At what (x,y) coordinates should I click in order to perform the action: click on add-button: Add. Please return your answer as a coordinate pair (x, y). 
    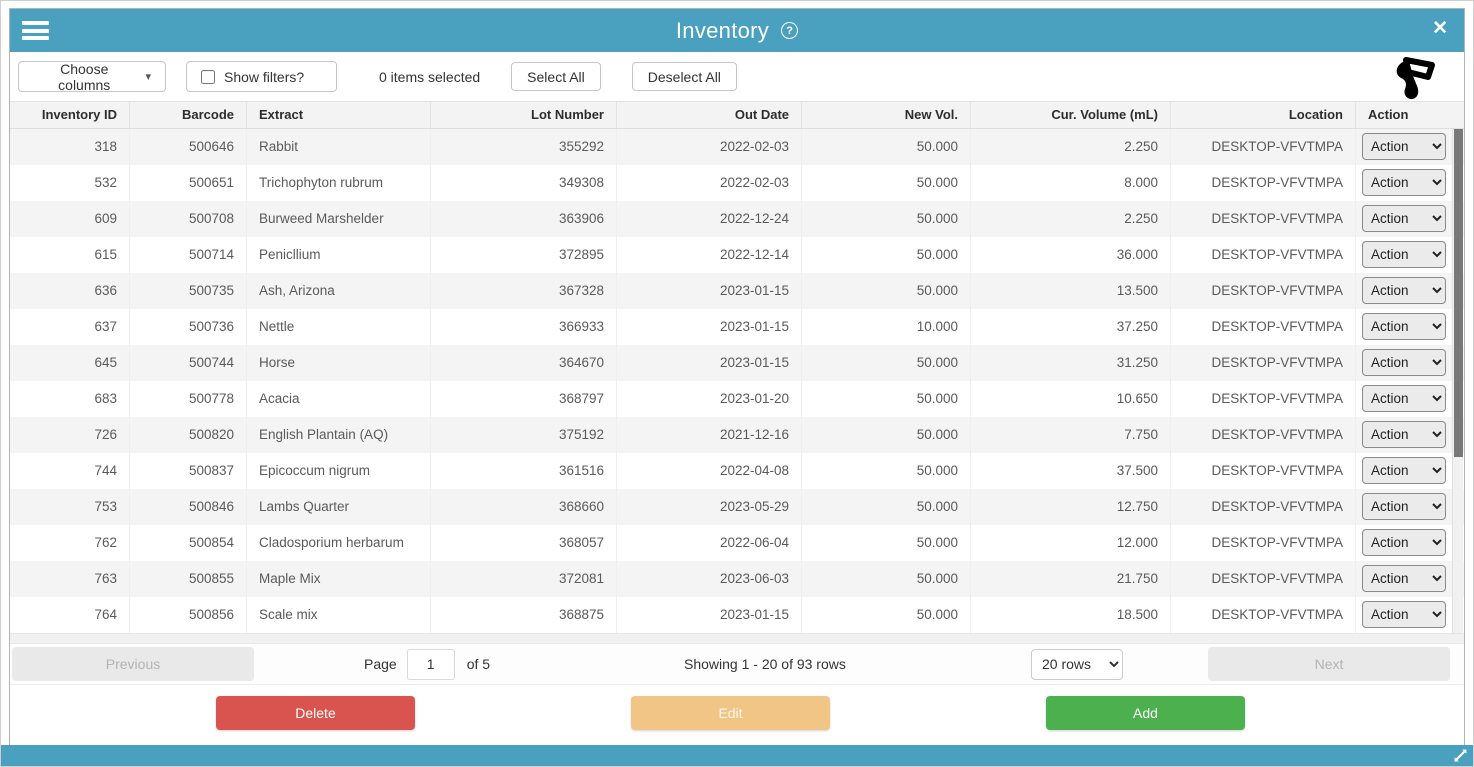
    Looking at the image, I should click on (1145, 712).